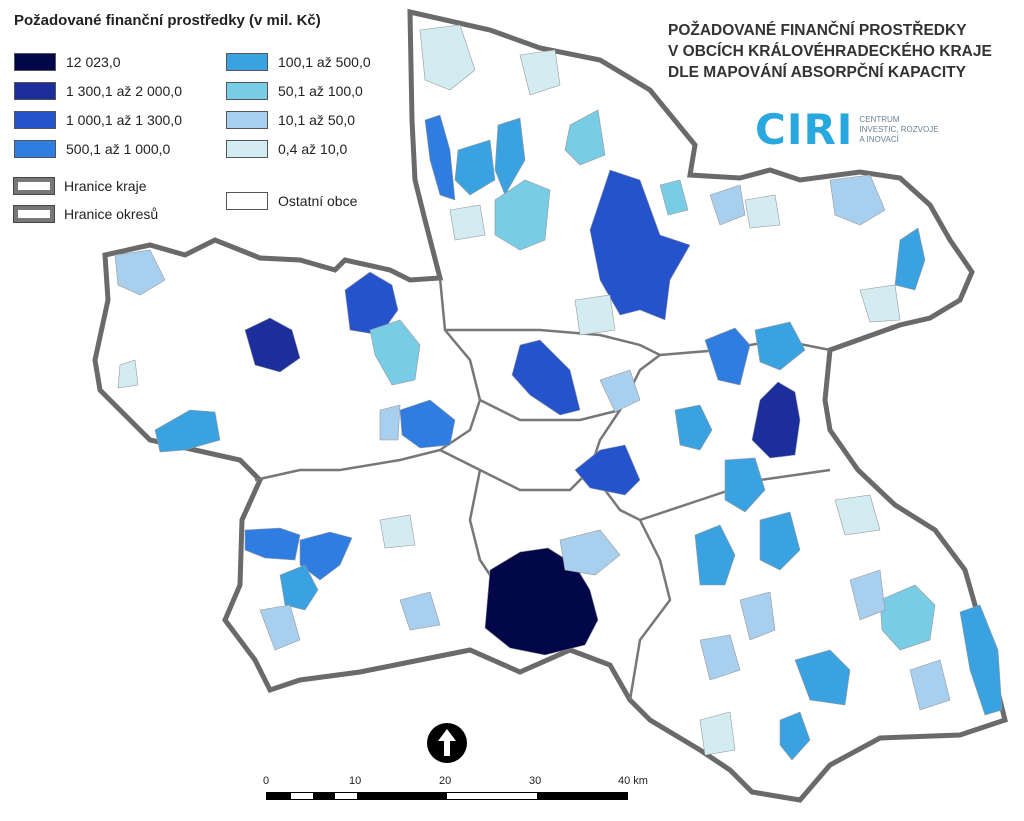 This screenshot has width=1024, height=821. I want to click on legend-district-boundary-label: Hranice okresů, so click(111, 214).